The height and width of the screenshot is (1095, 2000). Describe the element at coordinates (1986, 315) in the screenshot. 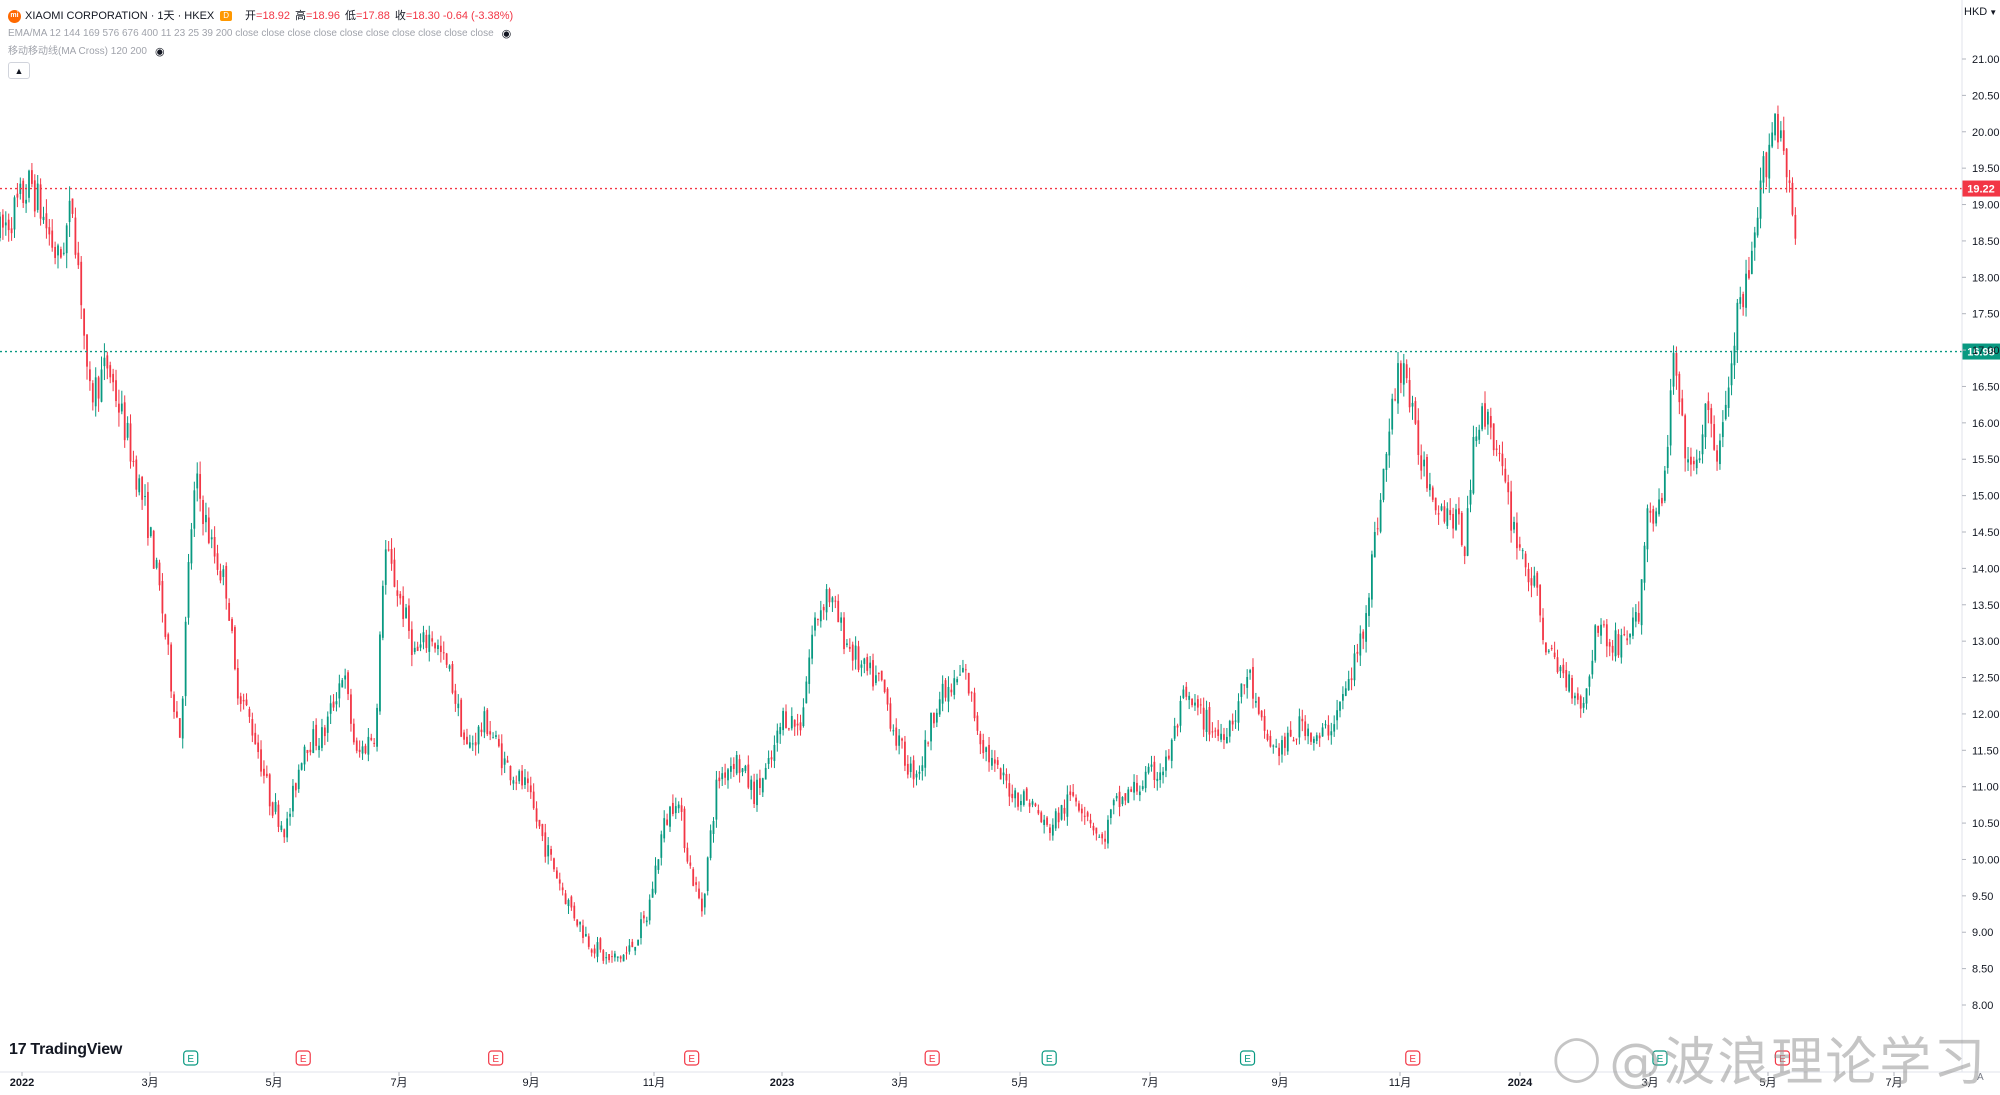

I see `price-tick-label: 17.50` at that location.